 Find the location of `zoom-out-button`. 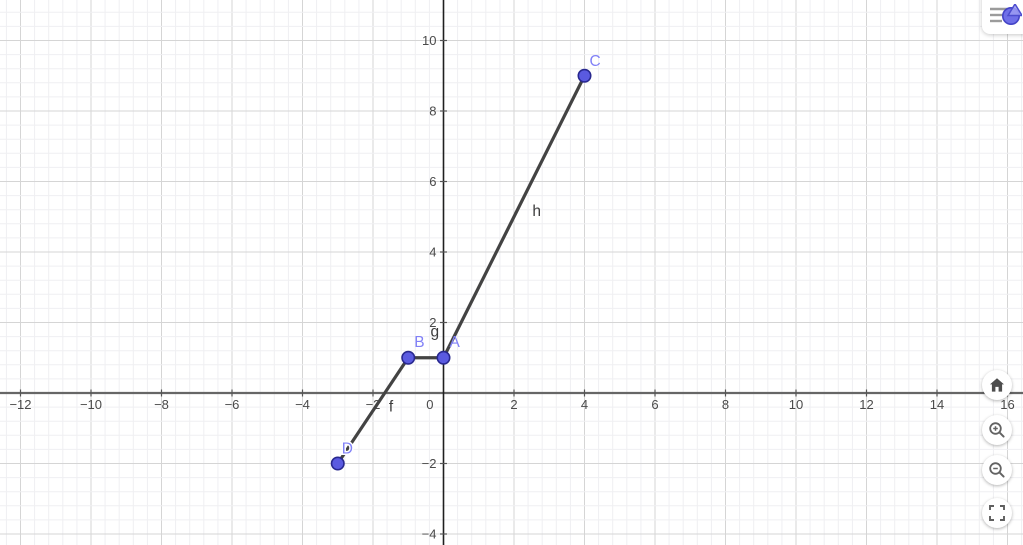

zoom-out-button is located at coordinates (997, 470).